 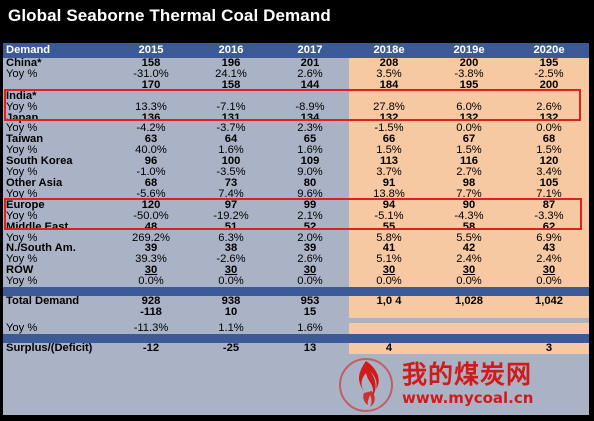 I want to click on cell-2015: 40.0%, so click(x=151, y=151).